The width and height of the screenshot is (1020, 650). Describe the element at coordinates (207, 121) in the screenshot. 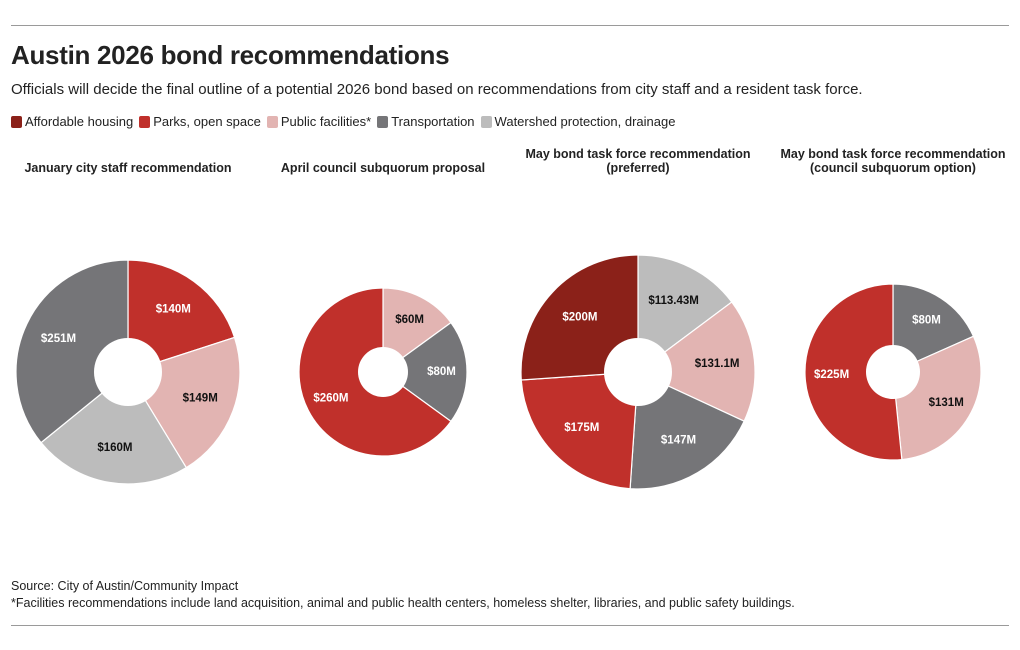

I see `legend-label: Parks, open space` at that location.